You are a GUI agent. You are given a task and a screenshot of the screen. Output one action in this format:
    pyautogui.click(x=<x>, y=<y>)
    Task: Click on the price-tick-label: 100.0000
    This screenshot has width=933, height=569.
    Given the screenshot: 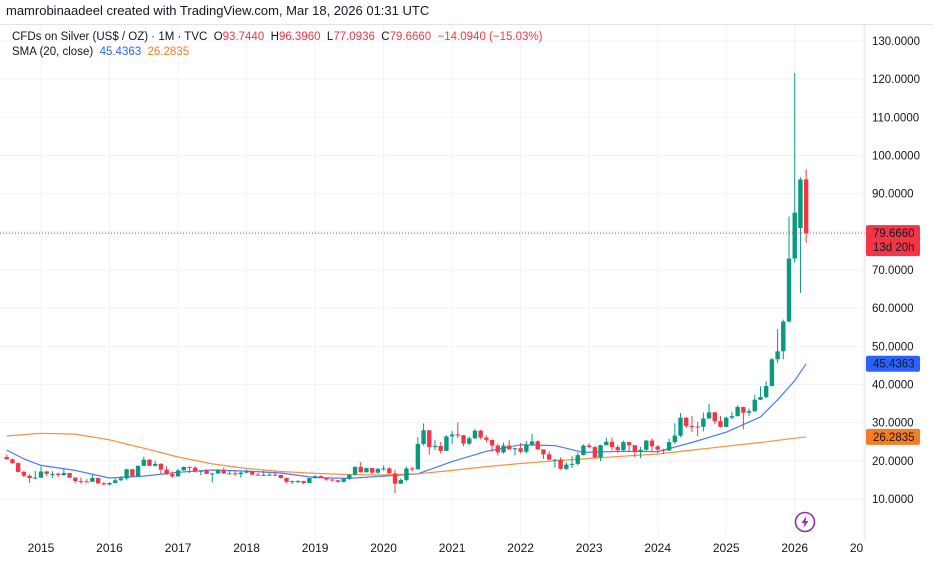 What is the action you would take?
    pyautogui.click(x=896, y=156)
    